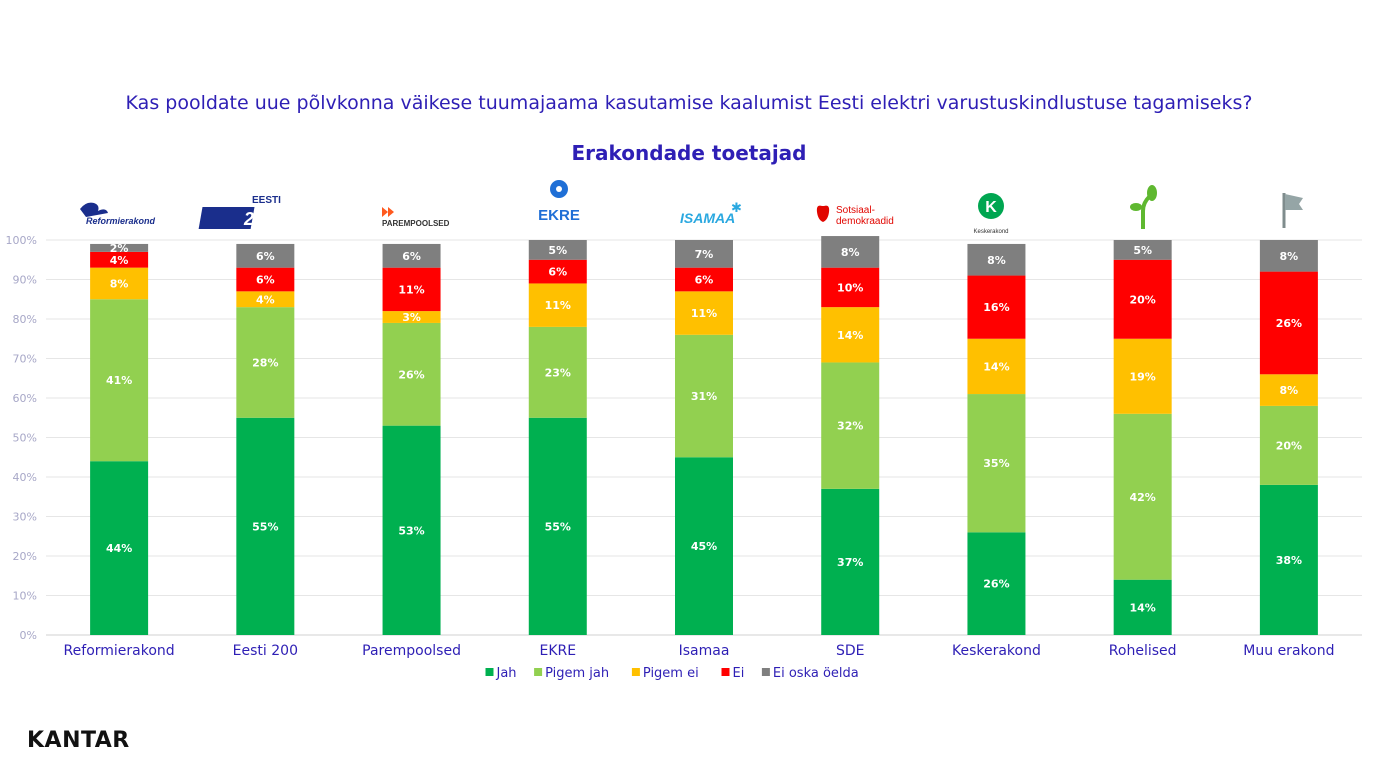 The width and height of the screenshot is (1378, 776). Describe the element at coordinates (739, 673) in the screenshot. I see `legend-label: Ei` at that location.